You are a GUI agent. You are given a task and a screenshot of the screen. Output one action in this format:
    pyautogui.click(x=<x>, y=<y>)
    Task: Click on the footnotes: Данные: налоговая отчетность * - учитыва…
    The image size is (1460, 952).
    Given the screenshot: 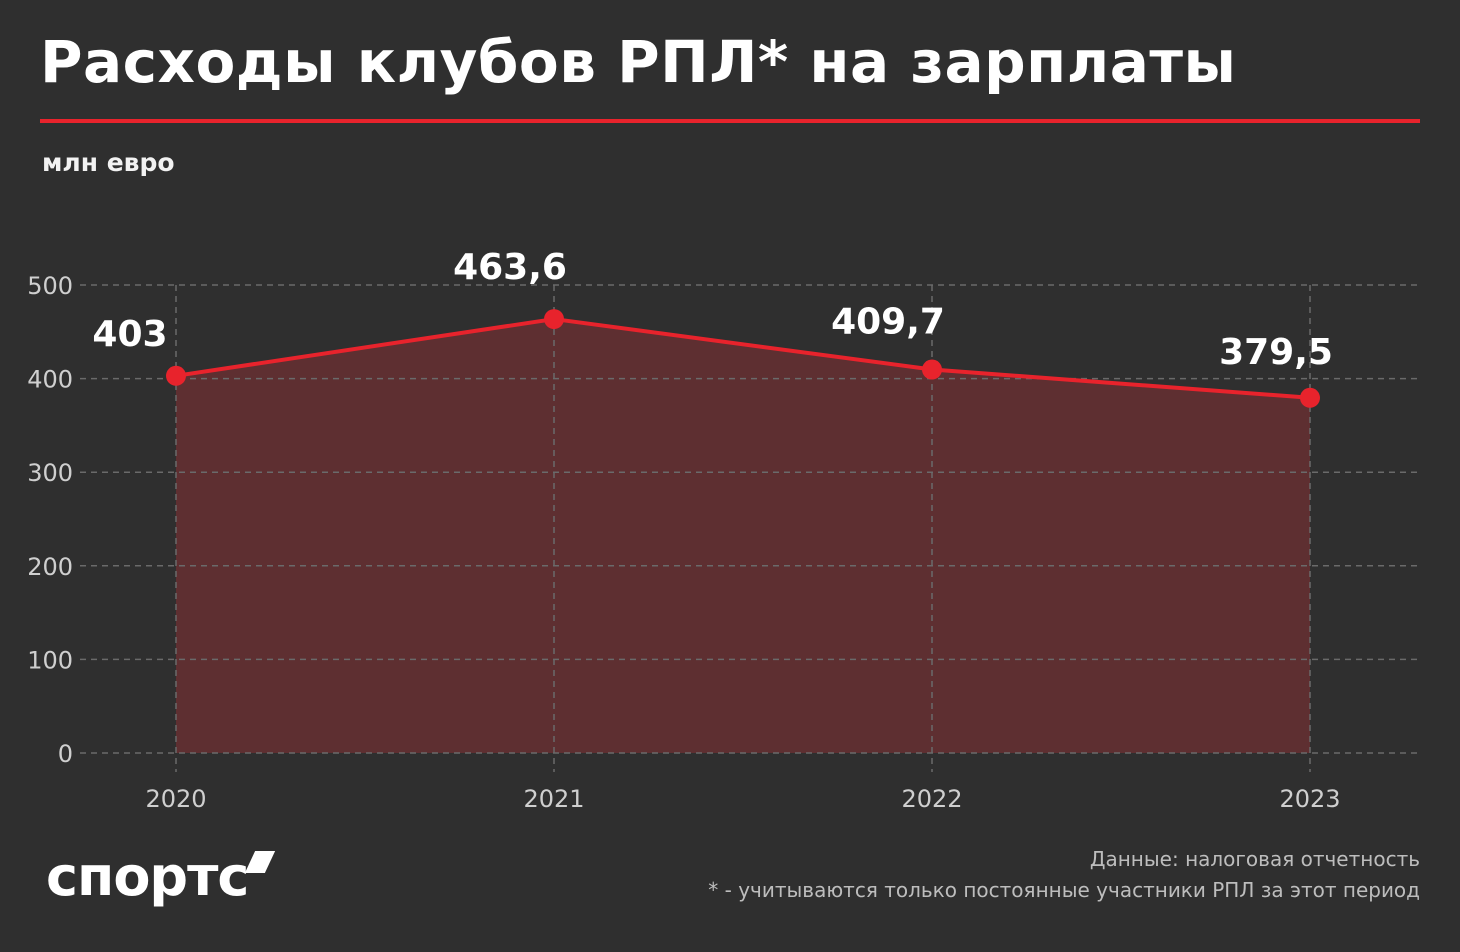 What is the action you would take?
    pyautogui.click(x=1064, y=875)
    